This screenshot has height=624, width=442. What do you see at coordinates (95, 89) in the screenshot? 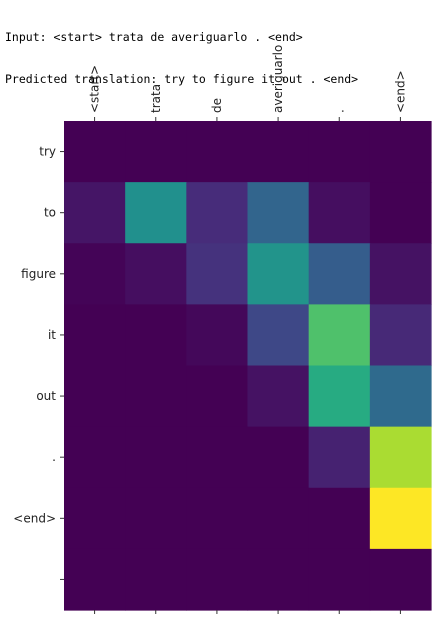
I see `x-tick-label: <start>` at bounding box center [95, 89].